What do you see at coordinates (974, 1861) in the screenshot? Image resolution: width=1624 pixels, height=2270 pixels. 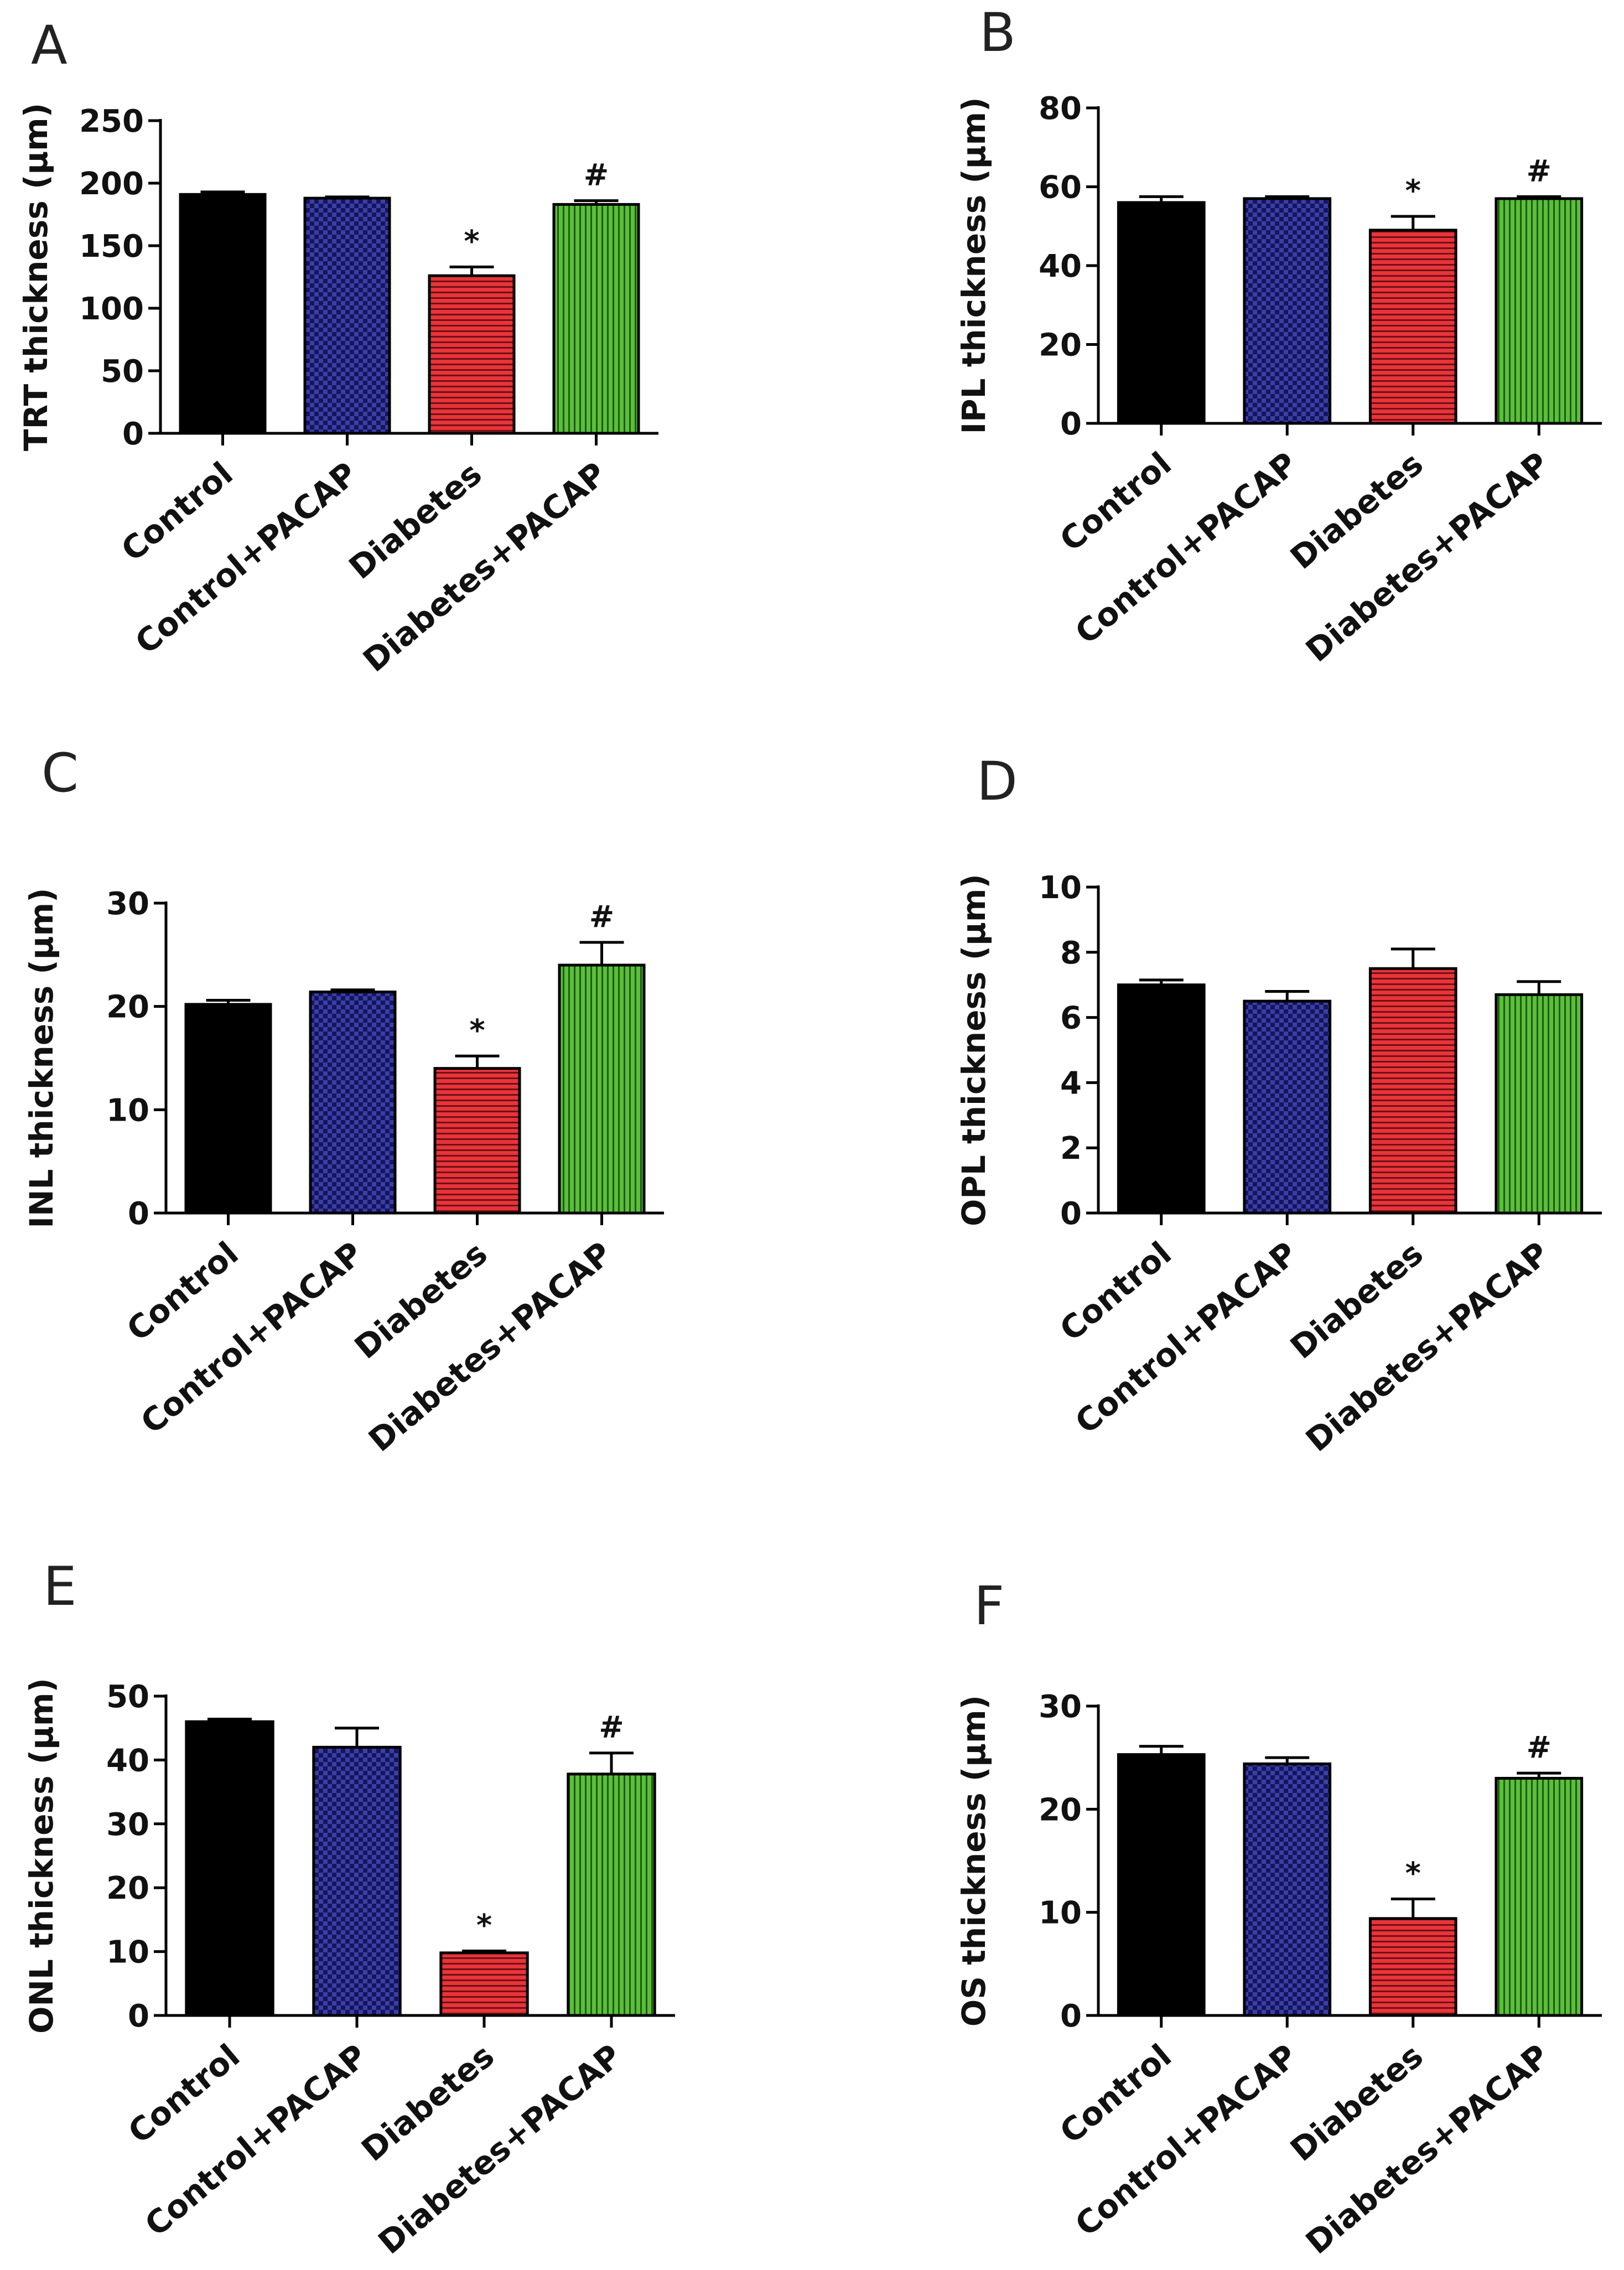 I see `y-axis-title: OS thickness (μm)` at bounding box center [974, 1861].